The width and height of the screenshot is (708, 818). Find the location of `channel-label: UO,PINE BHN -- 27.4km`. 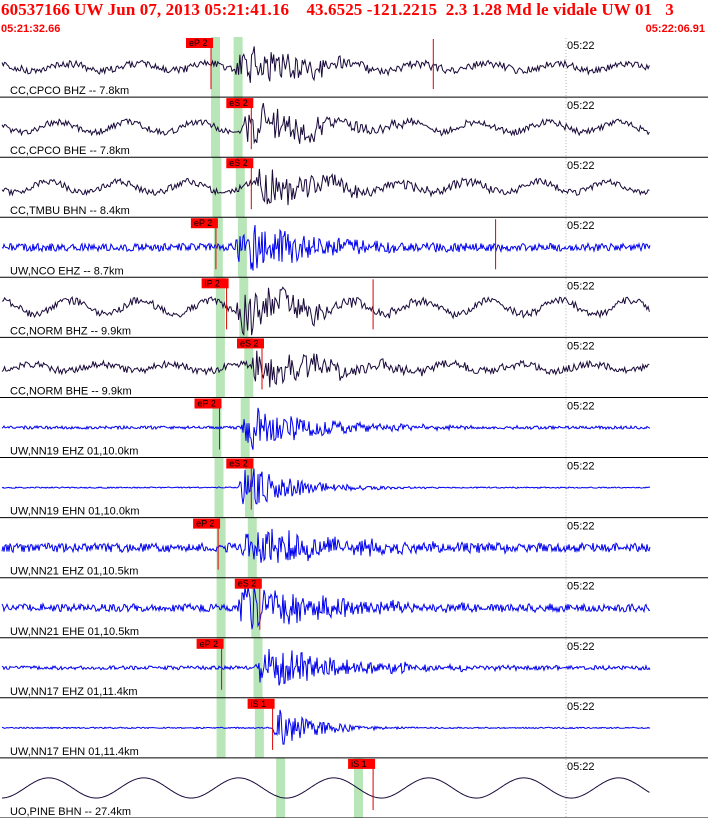

channel-label: UO,PINE BHN -- 27.4km is located at coordinates (70, 812).